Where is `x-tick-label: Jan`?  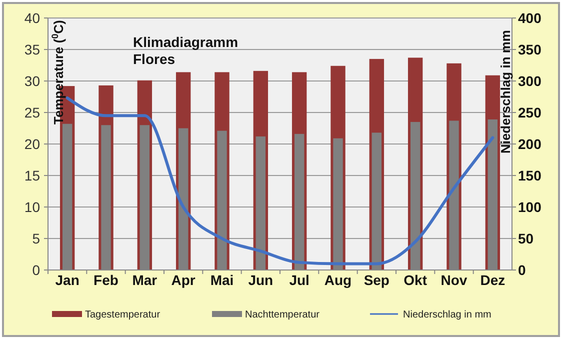
x-tick-label: Jan is located at coordinates (67, 280).